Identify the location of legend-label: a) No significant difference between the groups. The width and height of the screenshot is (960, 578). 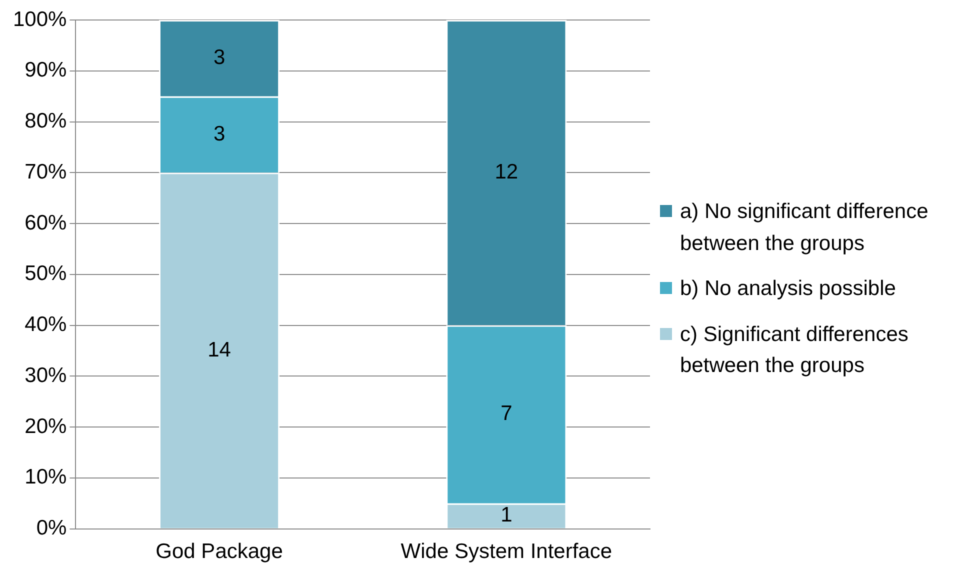
(805, 228).